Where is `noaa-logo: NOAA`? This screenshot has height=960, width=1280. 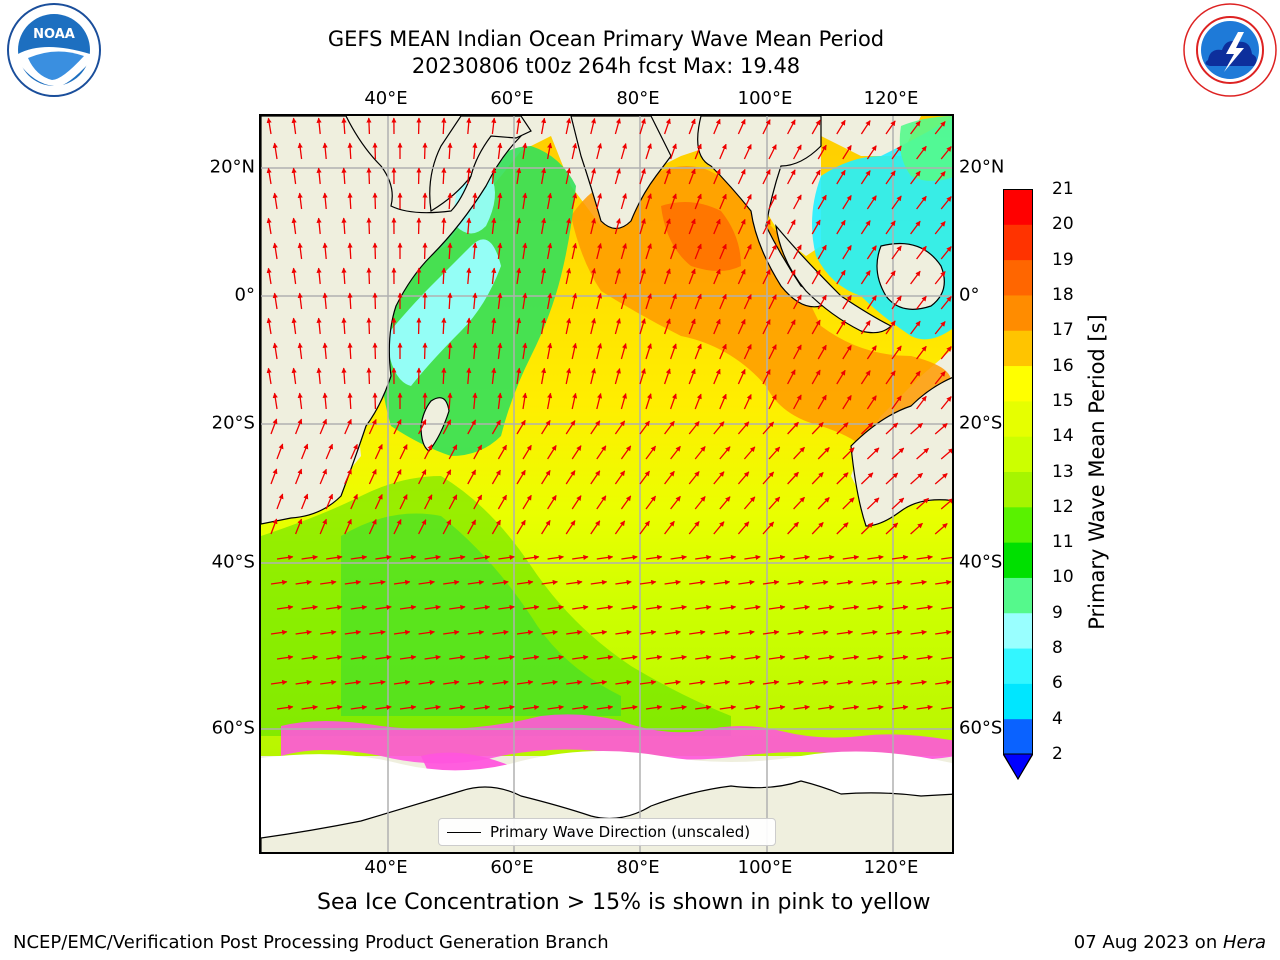 noaa-logo: NOAA is located at coordinates (54, 50).